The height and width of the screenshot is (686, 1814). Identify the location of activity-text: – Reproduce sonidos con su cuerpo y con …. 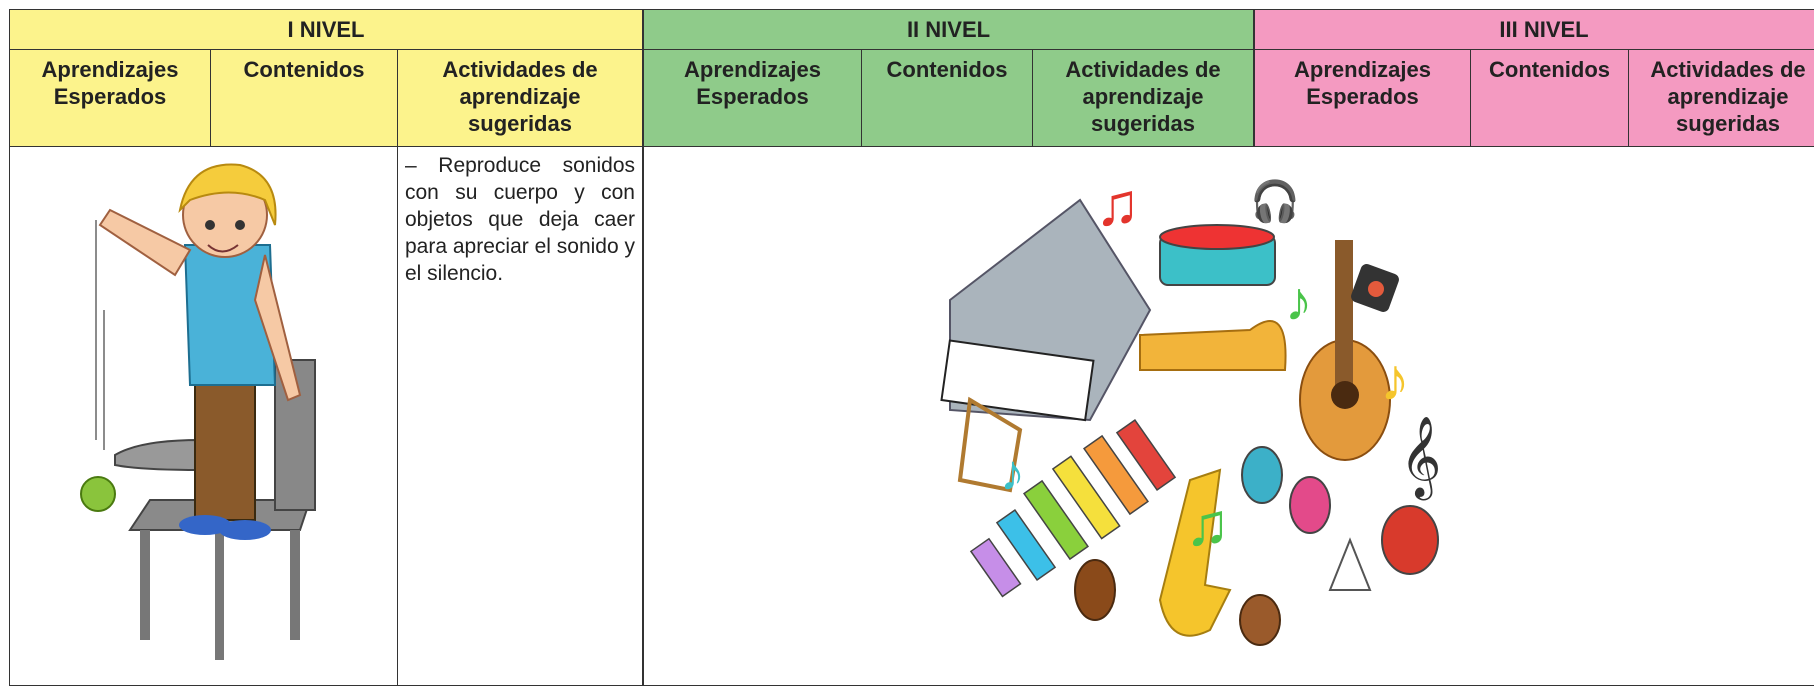
(520, 219).